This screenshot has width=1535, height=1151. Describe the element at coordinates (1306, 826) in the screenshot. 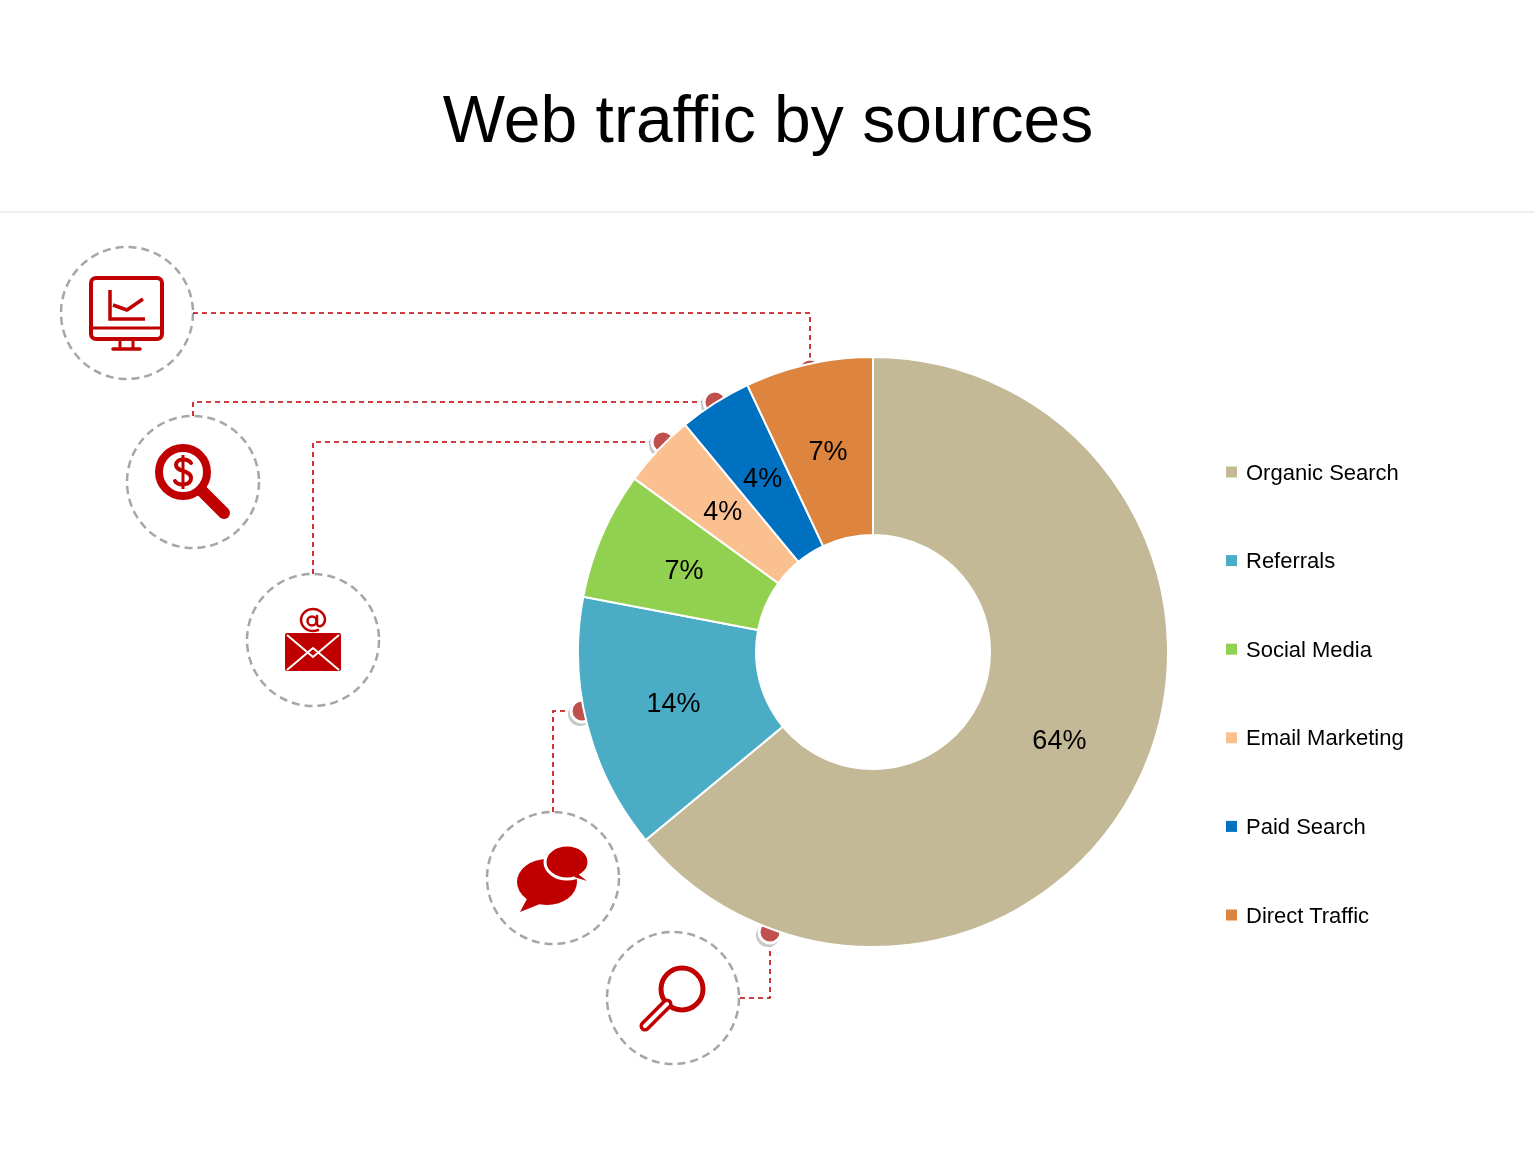

I see `legend-label: Paid Search` at that location.